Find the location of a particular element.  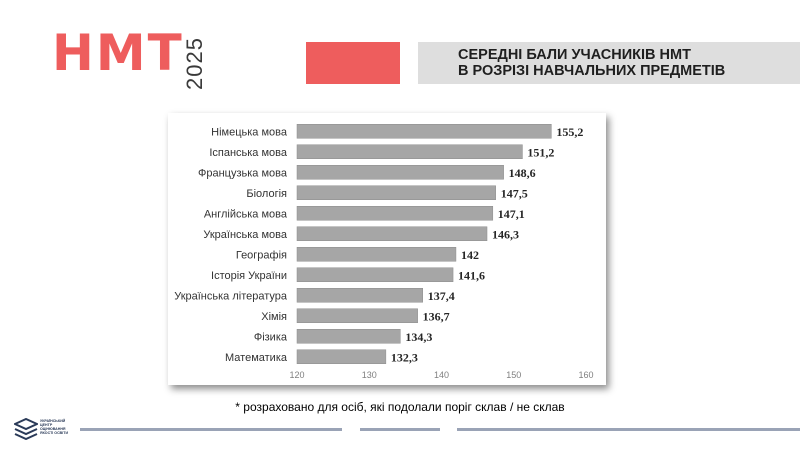

x-tick-label: 160 is located at coordinates (585, 375).